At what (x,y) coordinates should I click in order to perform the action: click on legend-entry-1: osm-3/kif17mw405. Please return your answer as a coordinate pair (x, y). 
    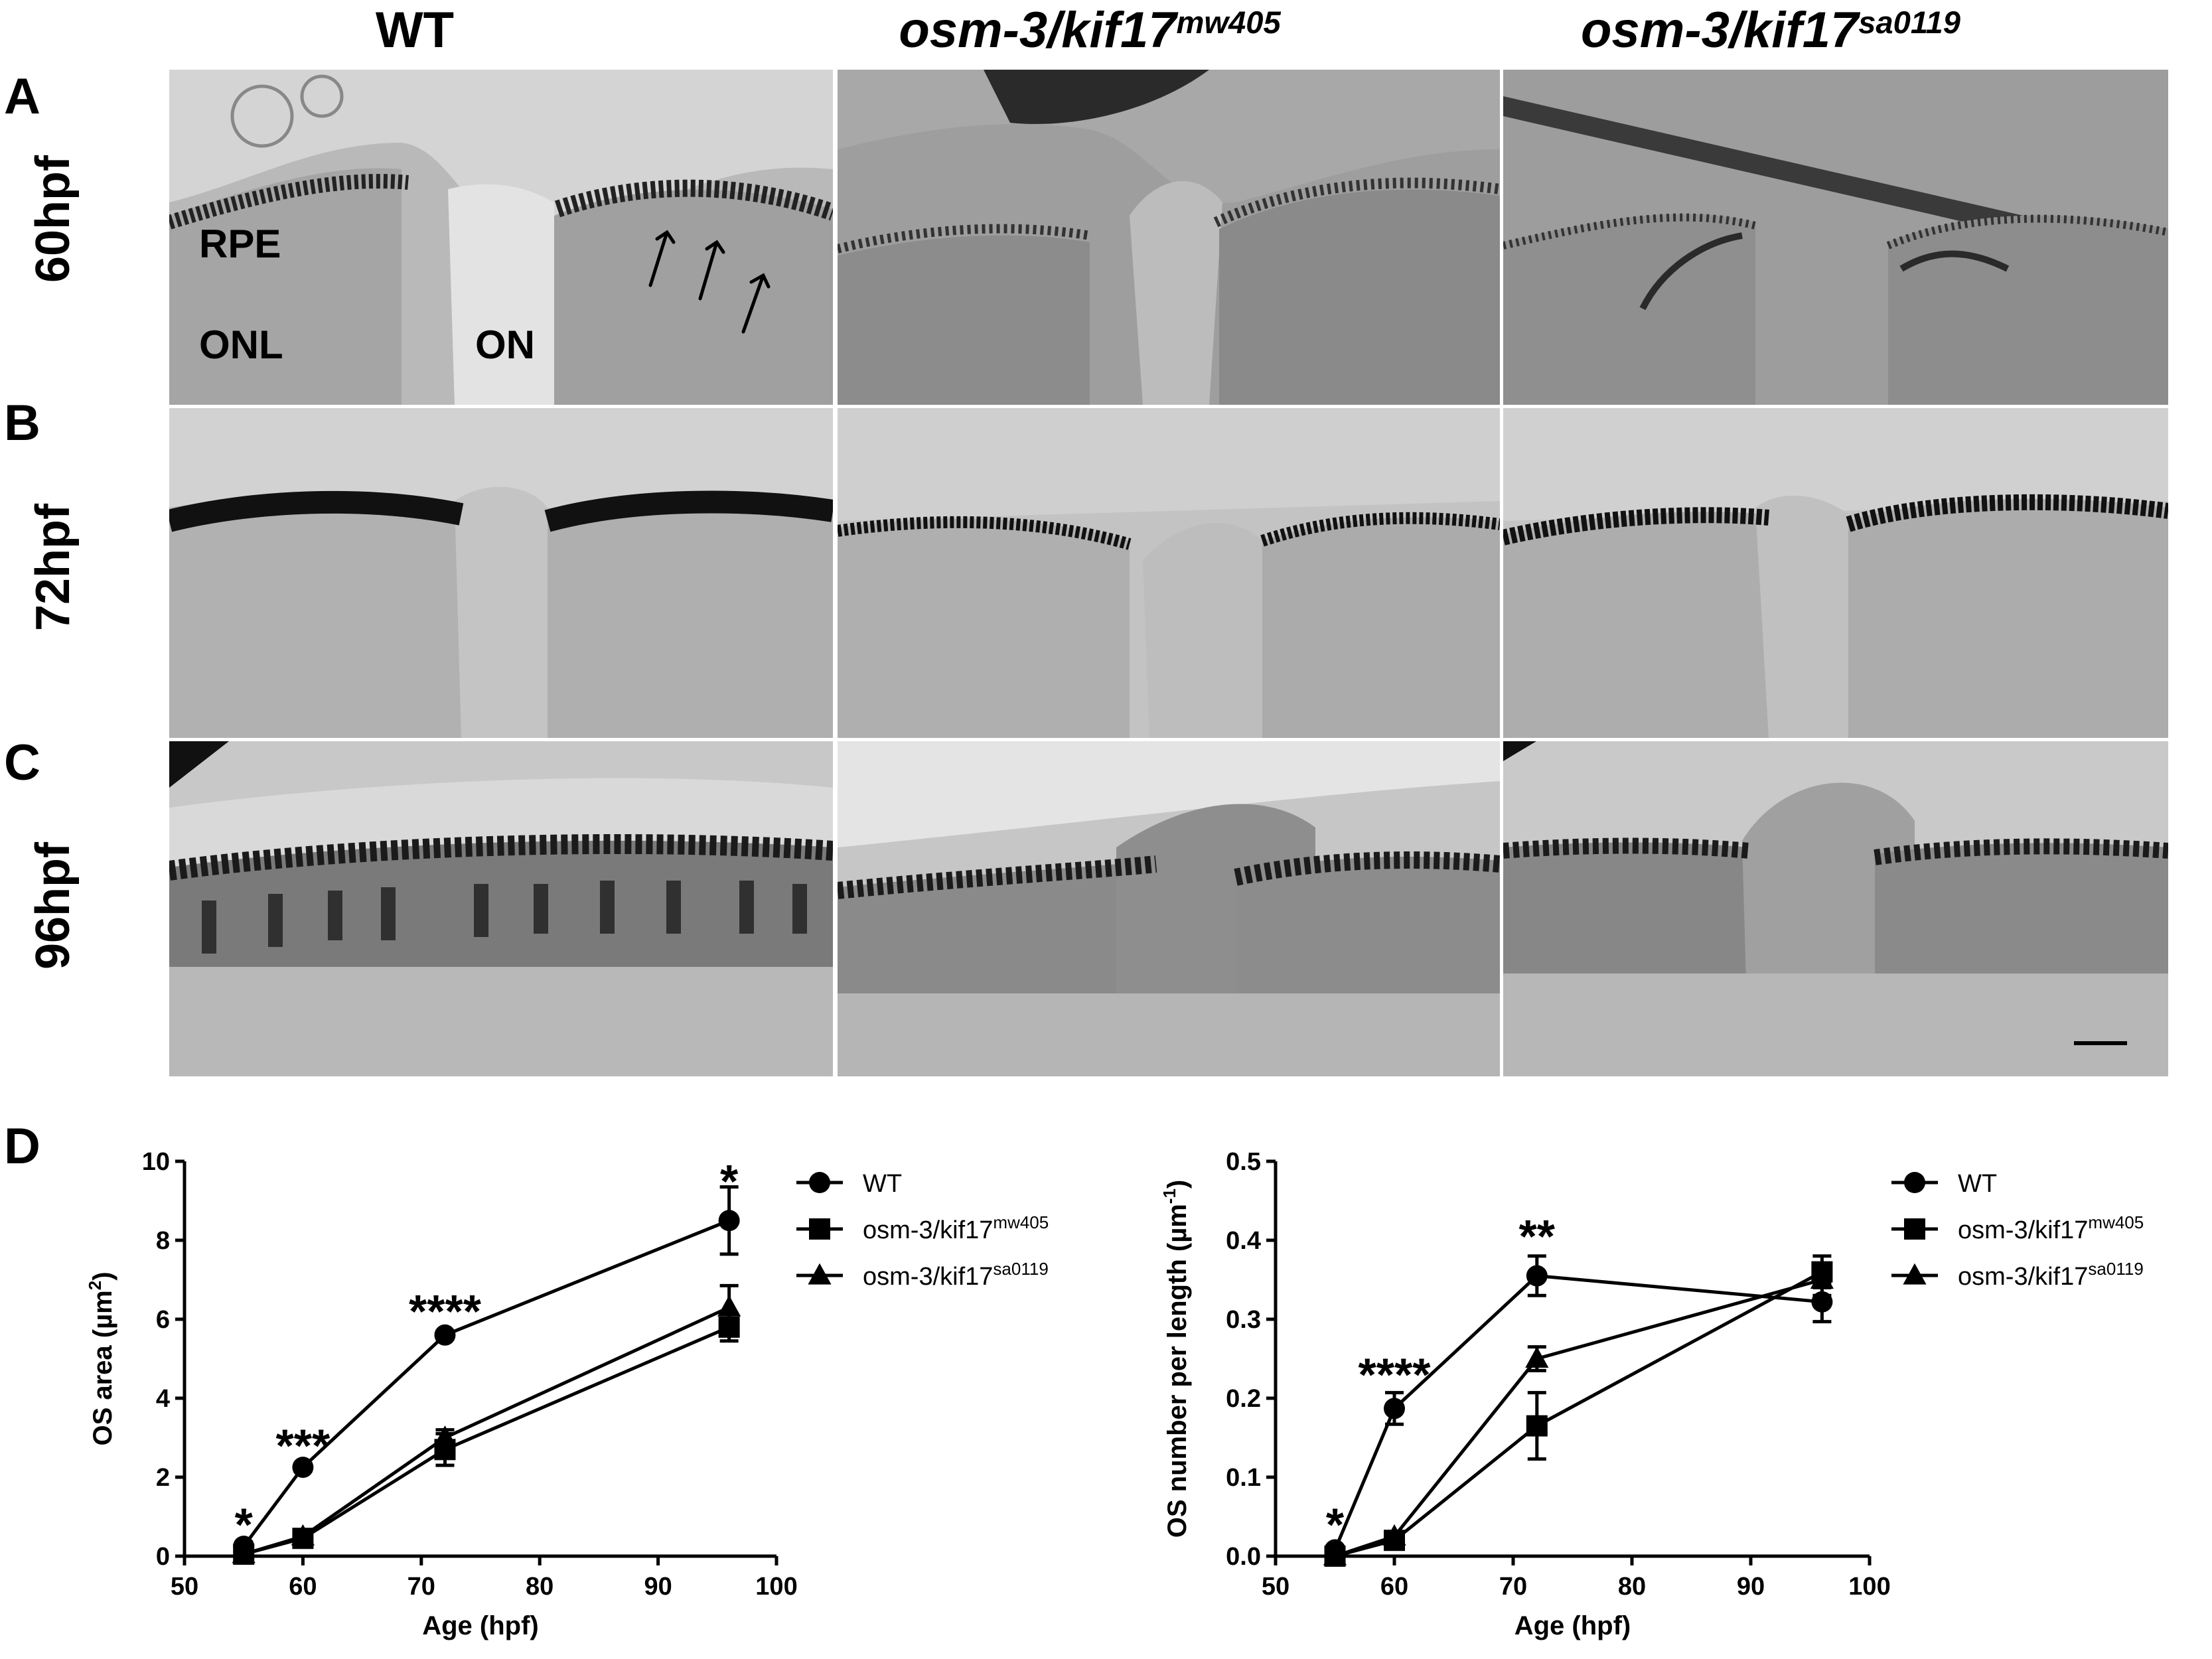
    Looking at the image, I should click on (2051, 1228).